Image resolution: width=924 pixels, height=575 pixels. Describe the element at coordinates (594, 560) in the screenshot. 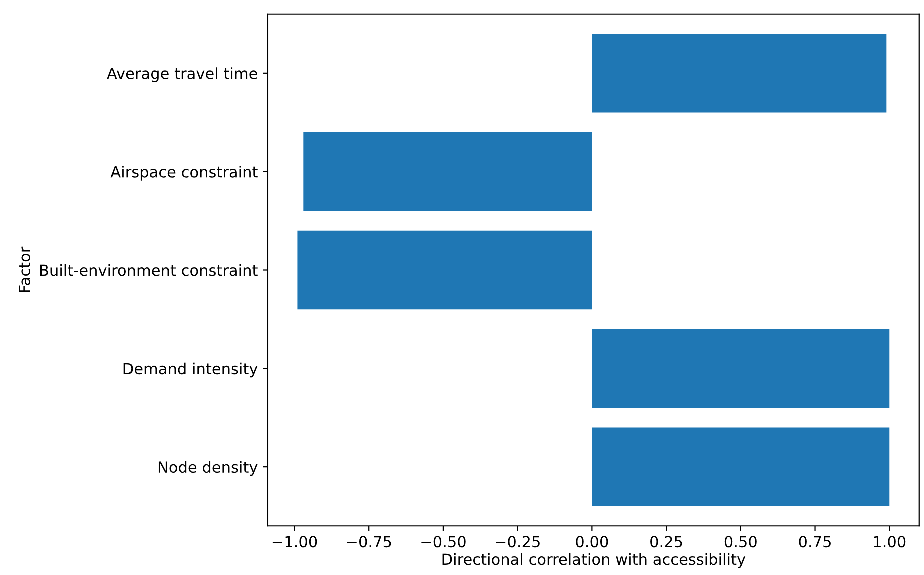

I see `x-axis-title: Directional correlation with accessibility` at that location.